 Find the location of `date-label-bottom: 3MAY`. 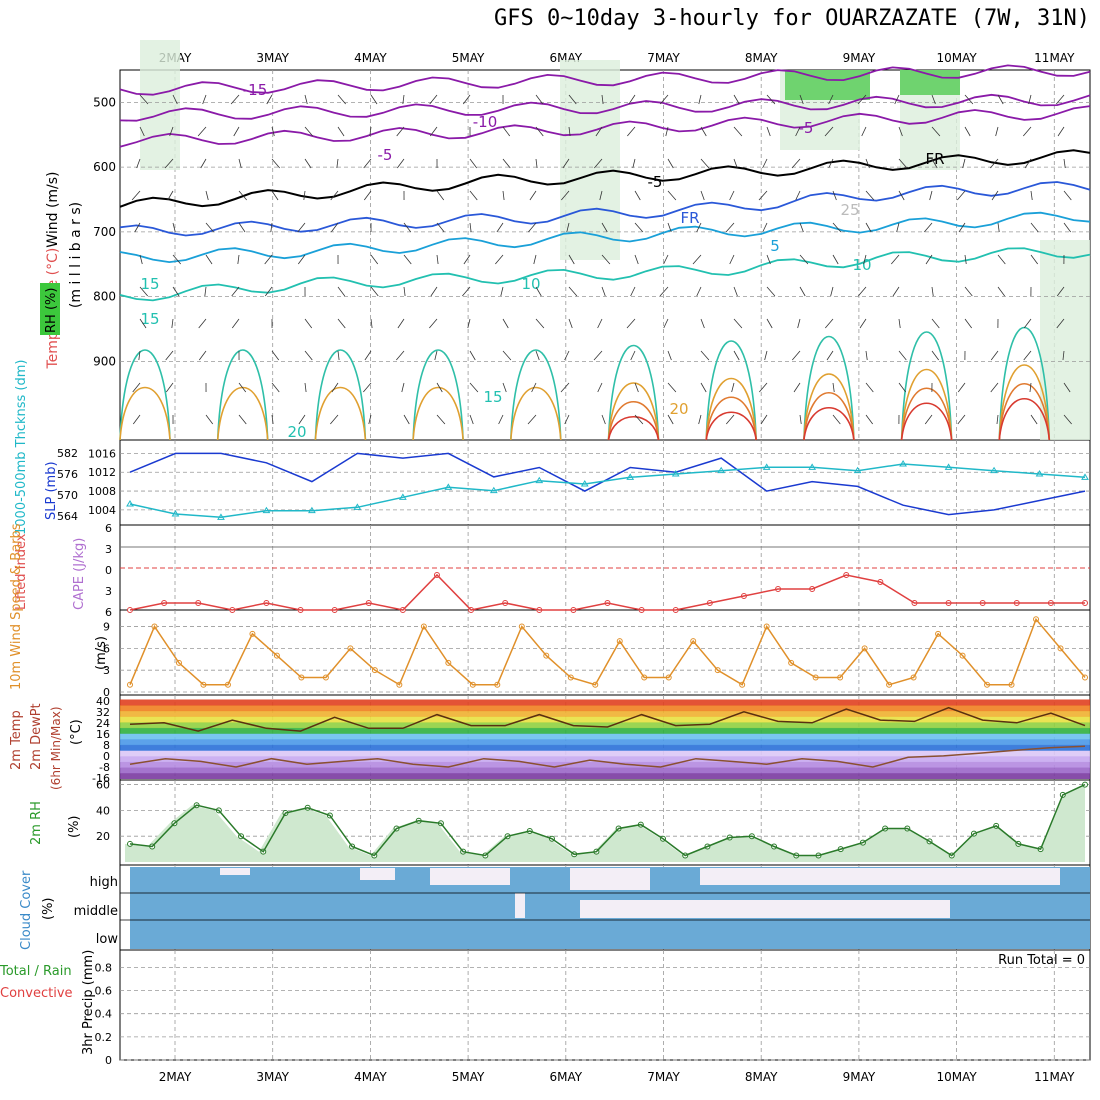

date-label-bottom: 3MAY is located at coordinates (272, 1077).